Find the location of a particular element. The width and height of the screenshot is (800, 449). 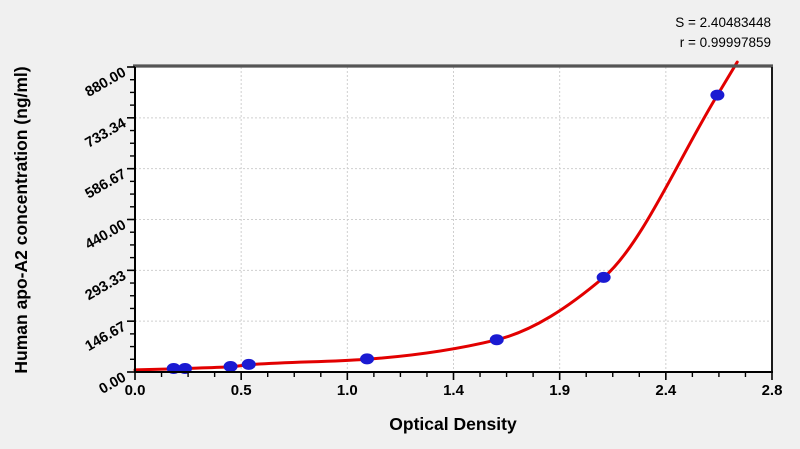

y-tick-label: 440.00 is located at coordinates (106, 235).